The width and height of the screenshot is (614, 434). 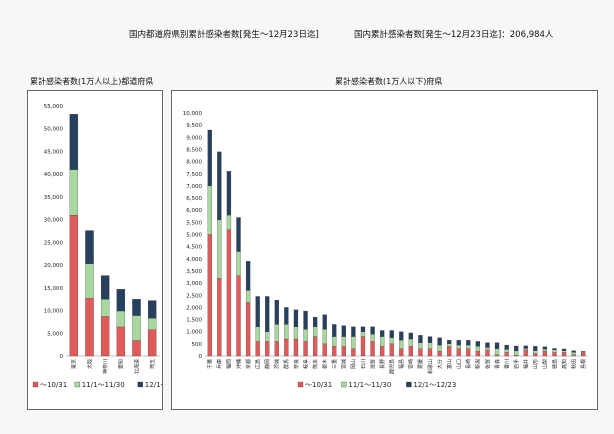 I want to click on category-label: 山形, so click(x=535, y=364).